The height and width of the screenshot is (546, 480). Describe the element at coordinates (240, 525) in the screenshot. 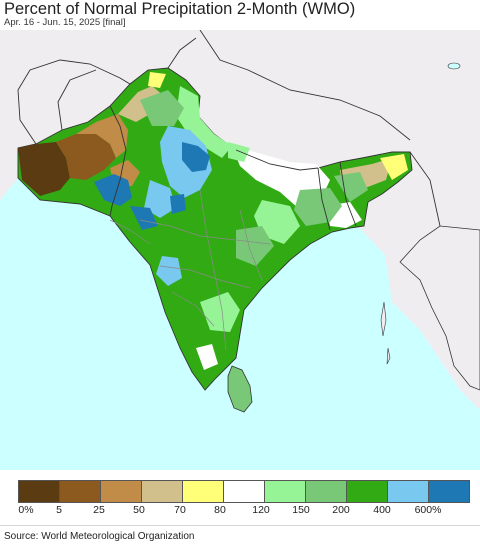

I see `footer-divider` at that location.